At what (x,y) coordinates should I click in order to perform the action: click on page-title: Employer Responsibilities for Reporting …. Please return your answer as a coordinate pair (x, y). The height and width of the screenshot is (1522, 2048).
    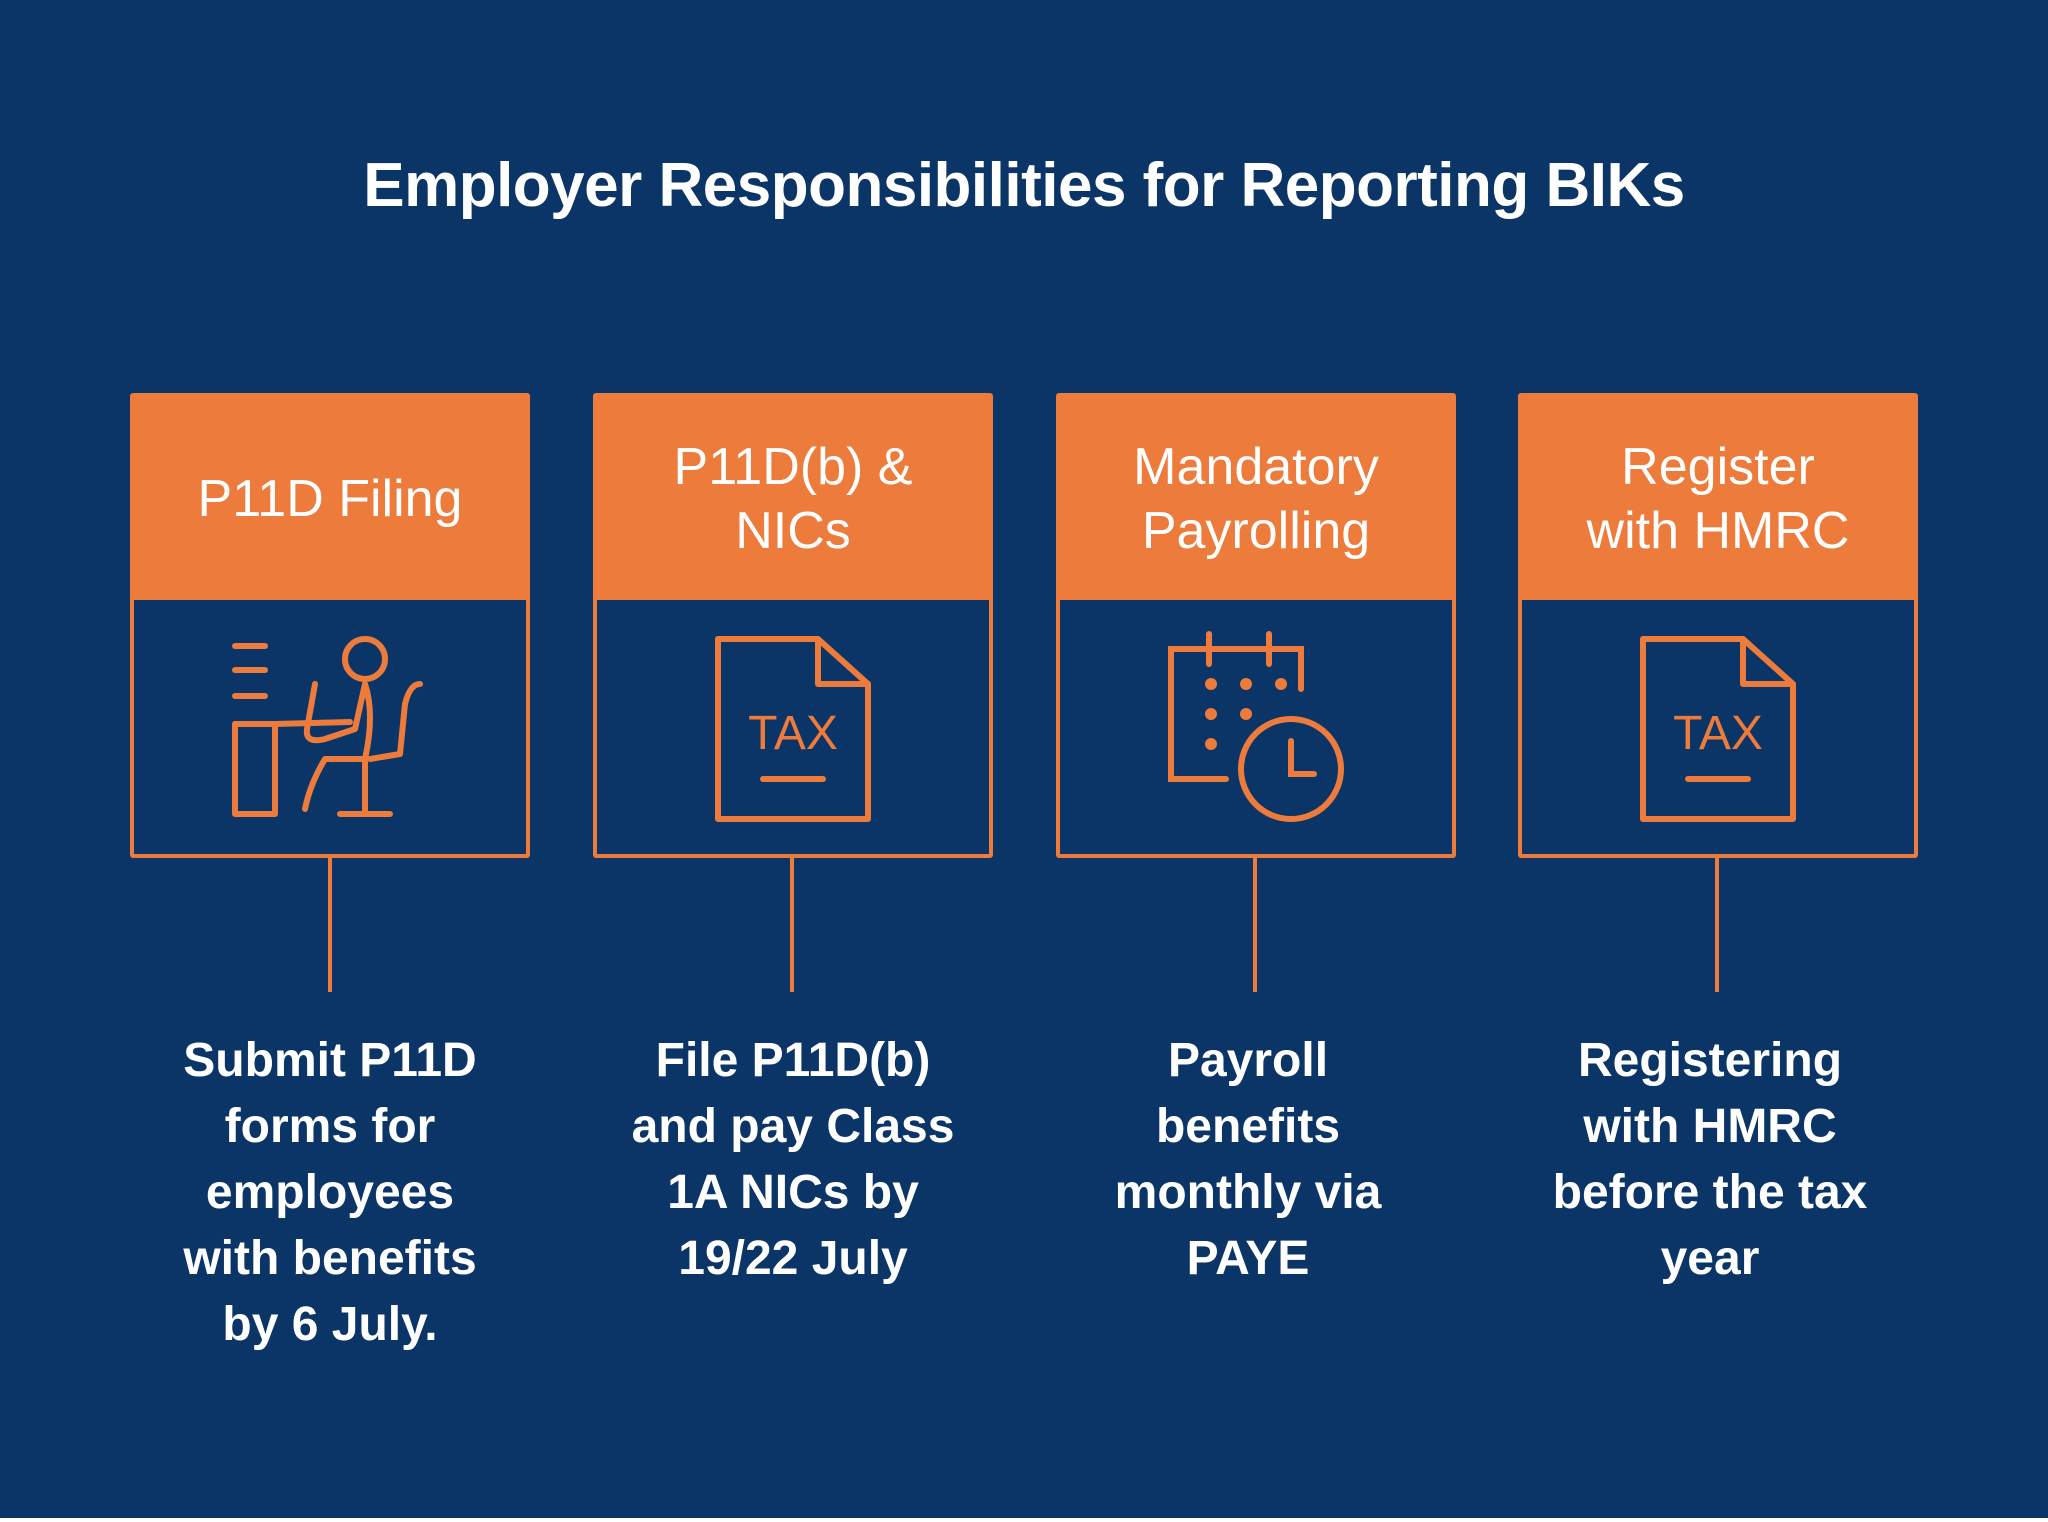
    Looking at the image, I should click on (1024, 185).